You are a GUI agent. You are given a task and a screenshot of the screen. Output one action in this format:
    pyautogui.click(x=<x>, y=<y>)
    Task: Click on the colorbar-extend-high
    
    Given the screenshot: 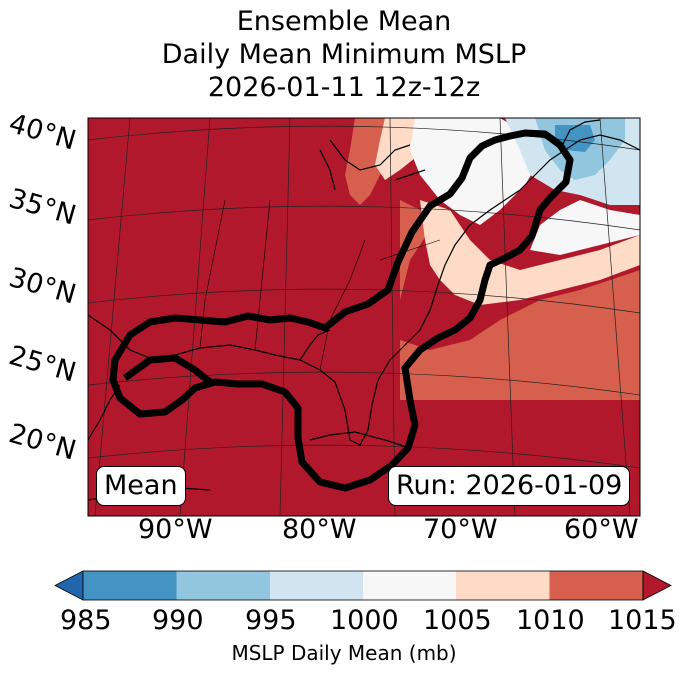 What is the action you would take?
    pyautogui.click(x=657, y=585)
    